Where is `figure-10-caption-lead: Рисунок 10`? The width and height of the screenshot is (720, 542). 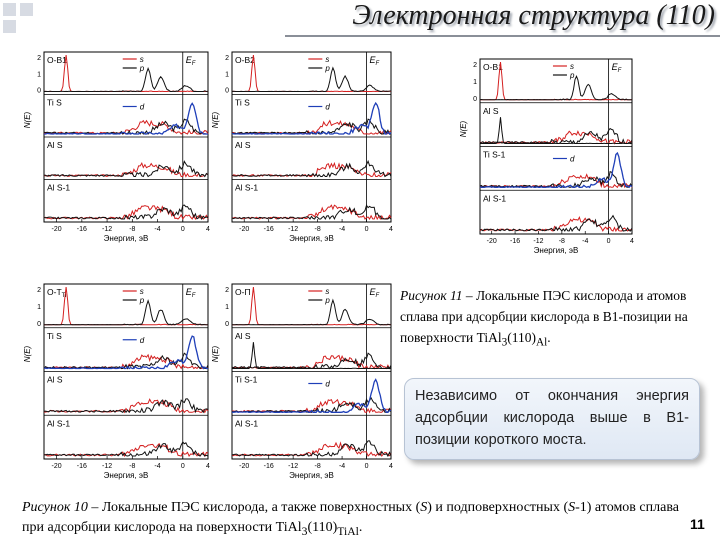 figure-10-caption-lead: Рисунок 10 is located at coordinates (55, 507).